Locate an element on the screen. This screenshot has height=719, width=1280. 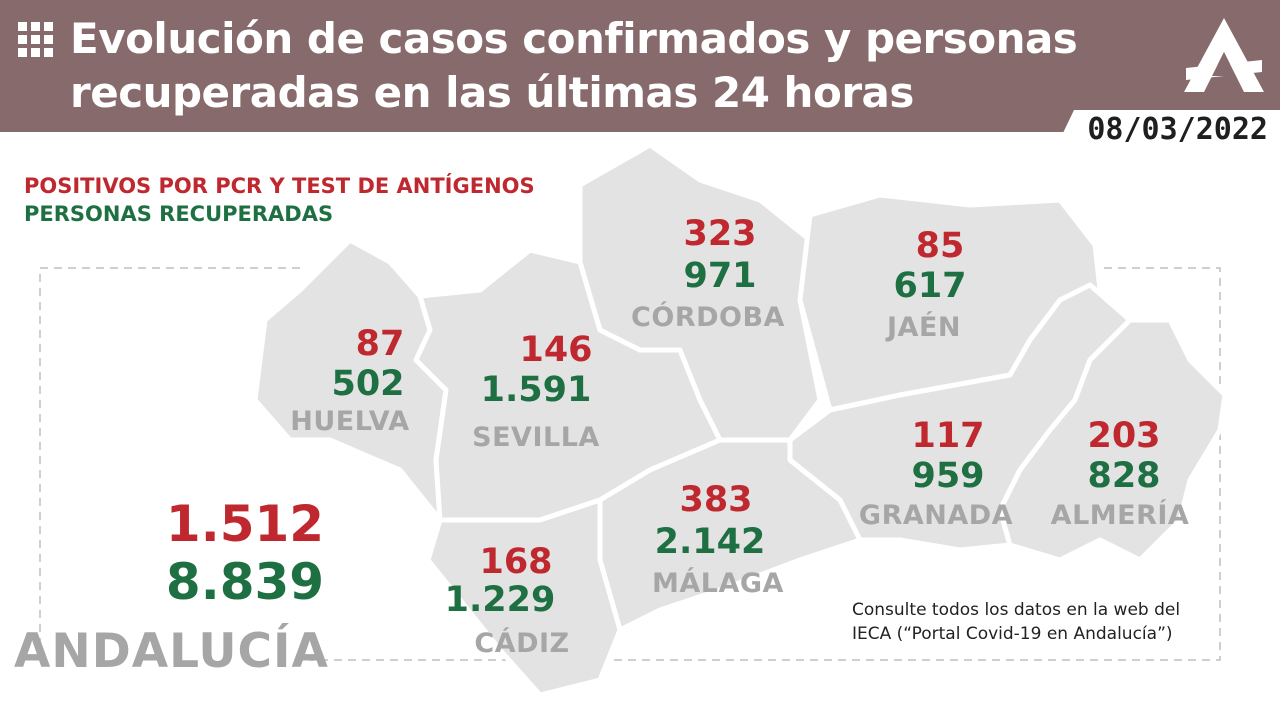
malaga-label: MÁLAGA is located at coordinates (718, 583).